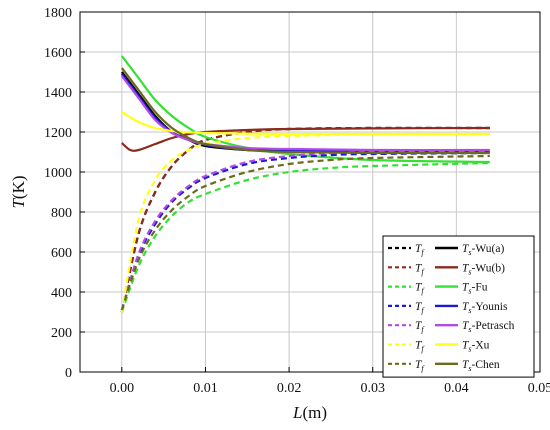 Image resolution: width=550 pixels, height=430 pixels. I want to click on y-axis-label: T(K), so click(18, 191).